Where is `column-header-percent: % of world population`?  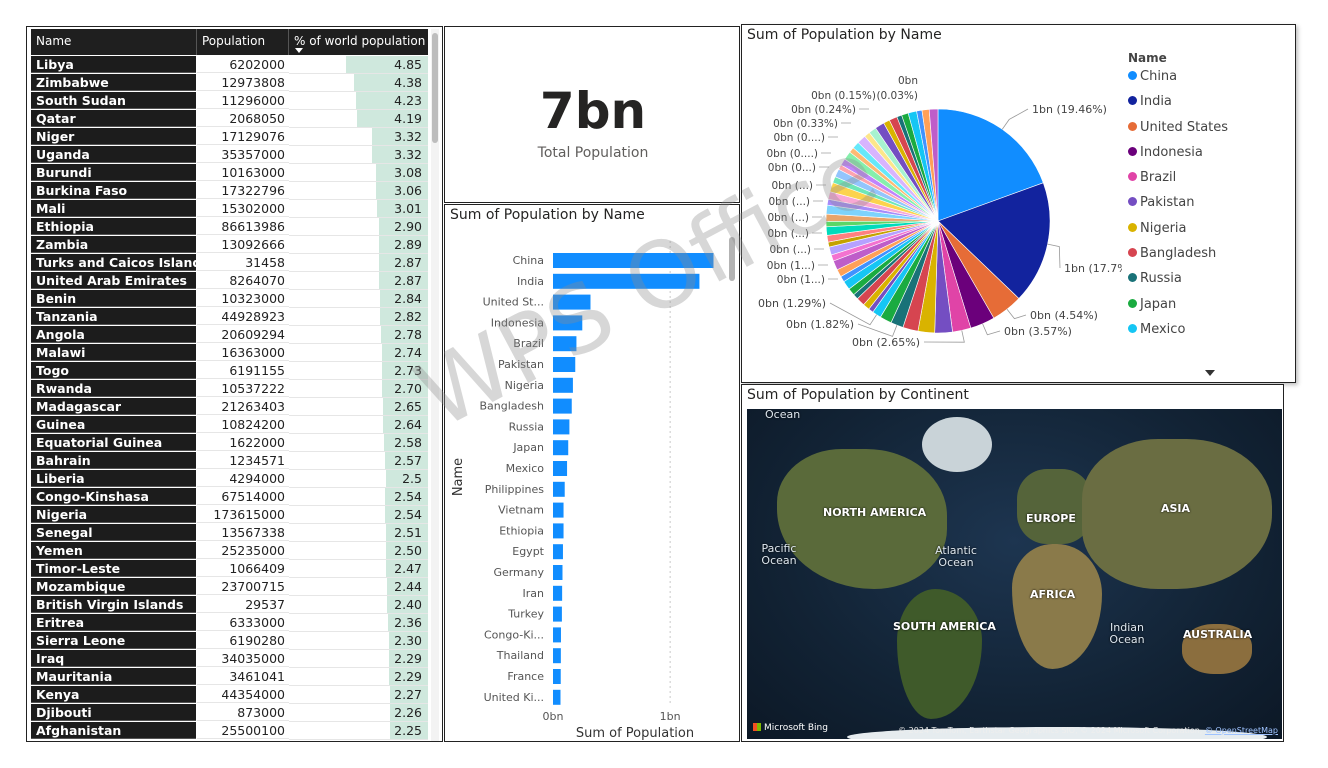 column-header-percent: % of world population is located at coordinates (360, 41).